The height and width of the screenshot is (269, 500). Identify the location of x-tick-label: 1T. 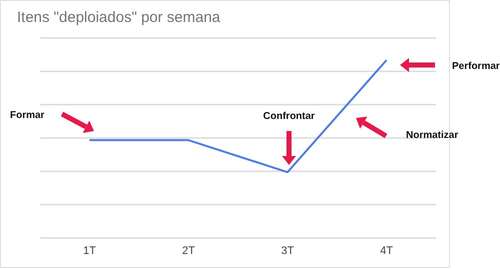
(89, 250).